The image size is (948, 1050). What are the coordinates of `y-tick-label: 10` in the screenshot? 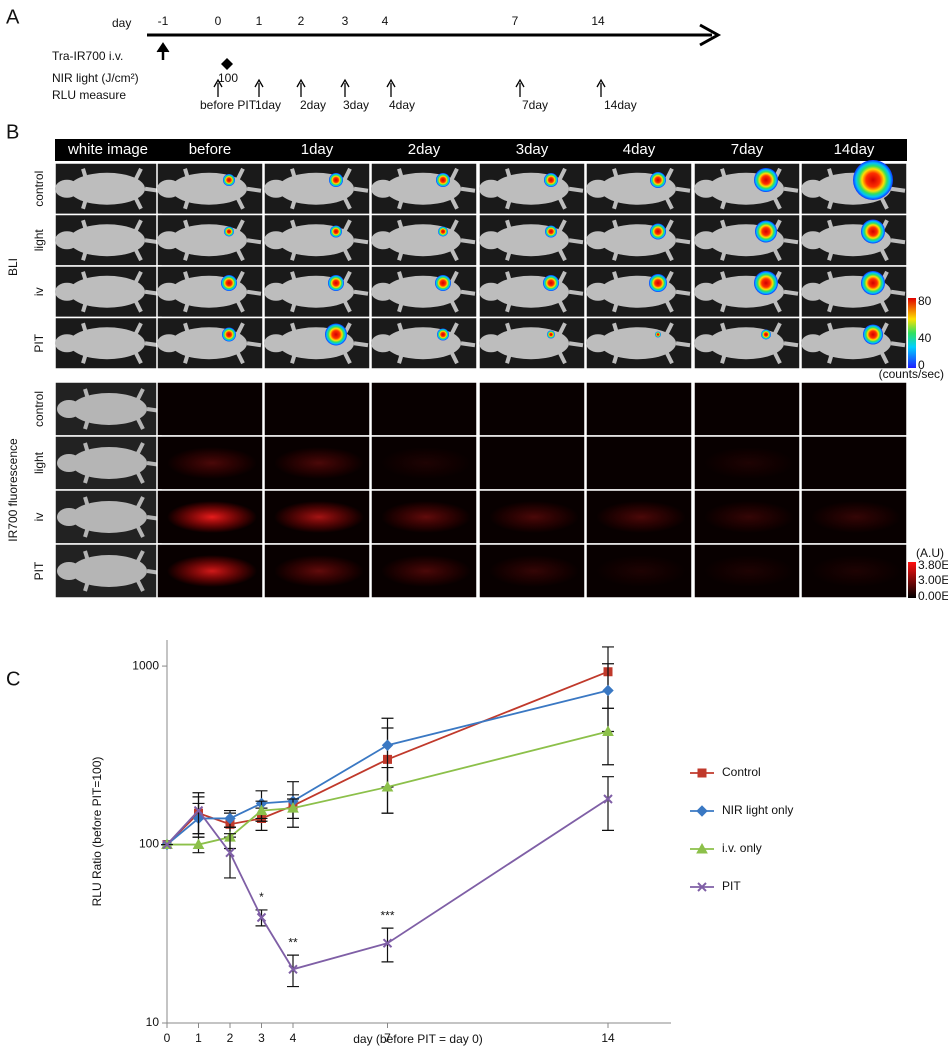 It's located at (153, 1022).